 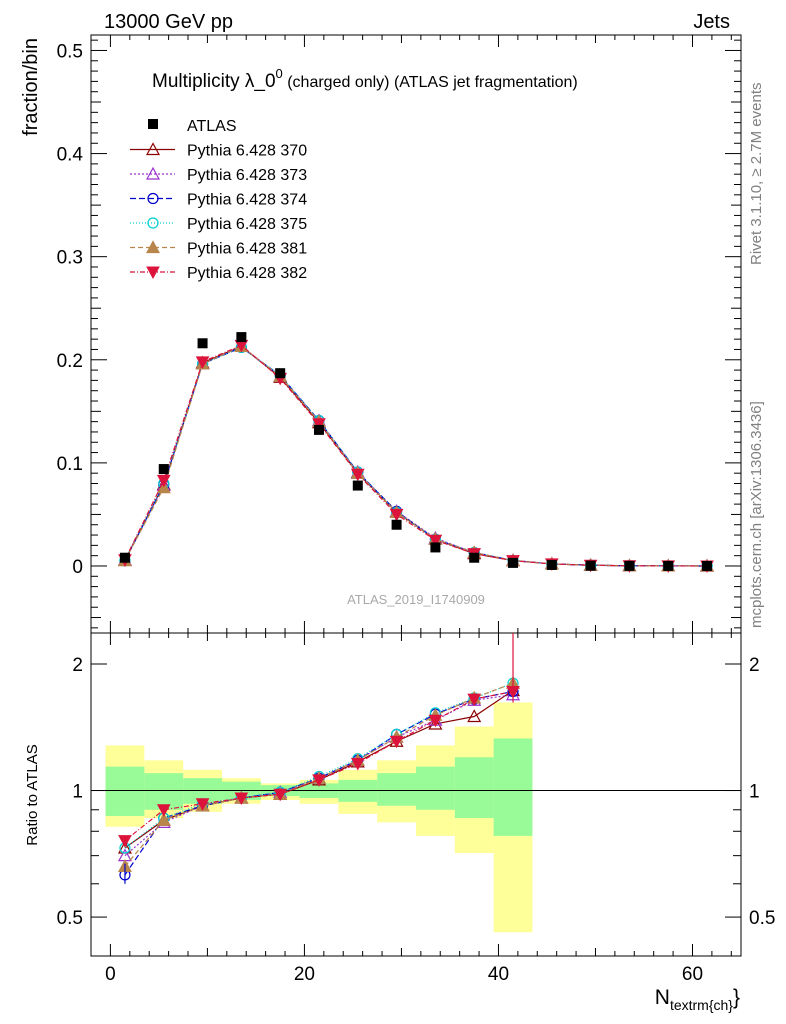 What do you see at coordinates (77, 567) in the screenshot?
I see `y-tick-label: 0` at bounding box center [77, 567].